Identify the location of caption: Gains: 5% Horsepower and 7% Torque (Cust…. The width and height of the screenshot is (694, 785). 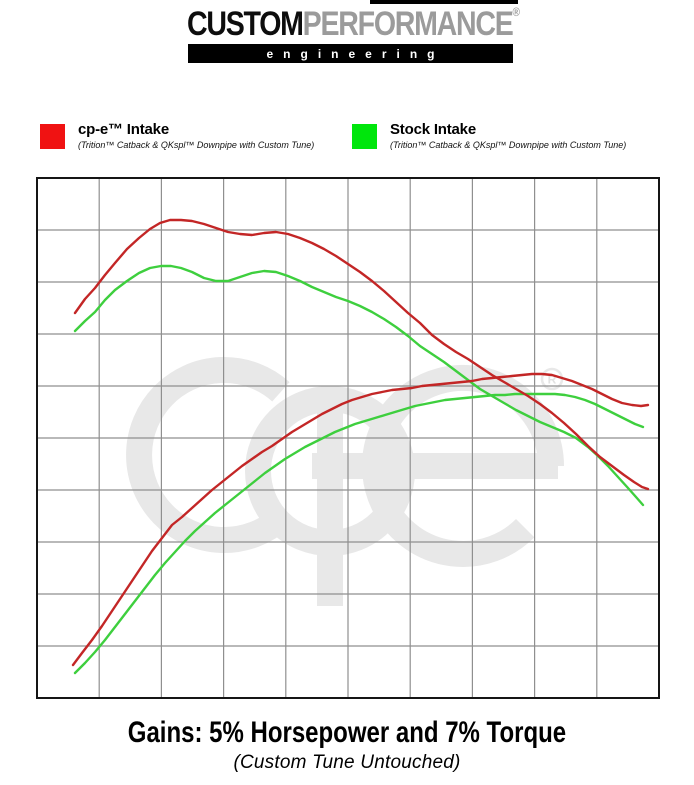
(347, 745).